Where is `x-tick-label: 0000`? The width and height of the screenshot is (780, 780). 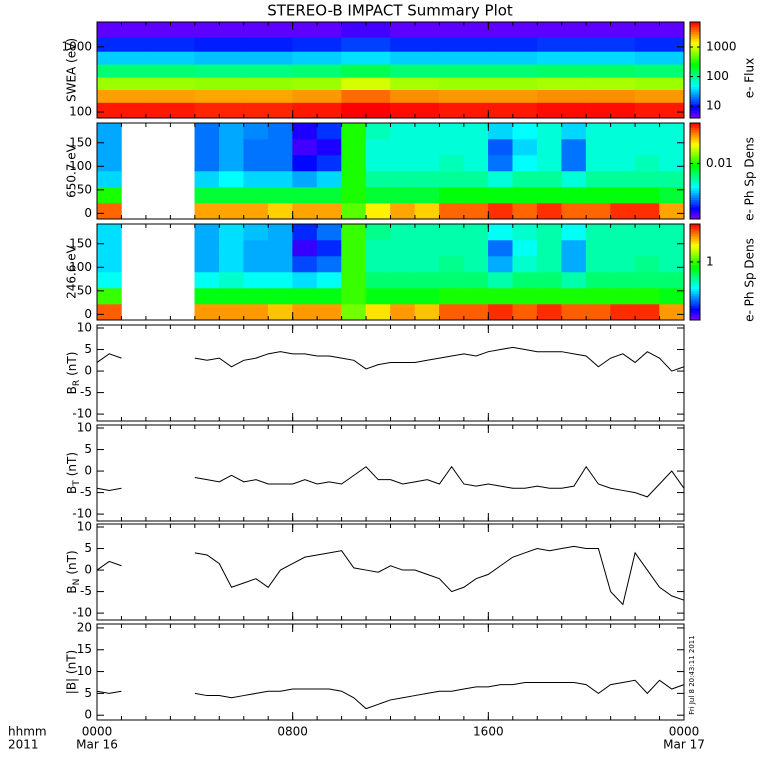
x-tick-label: 0000 is located at coordinates (97, 732).